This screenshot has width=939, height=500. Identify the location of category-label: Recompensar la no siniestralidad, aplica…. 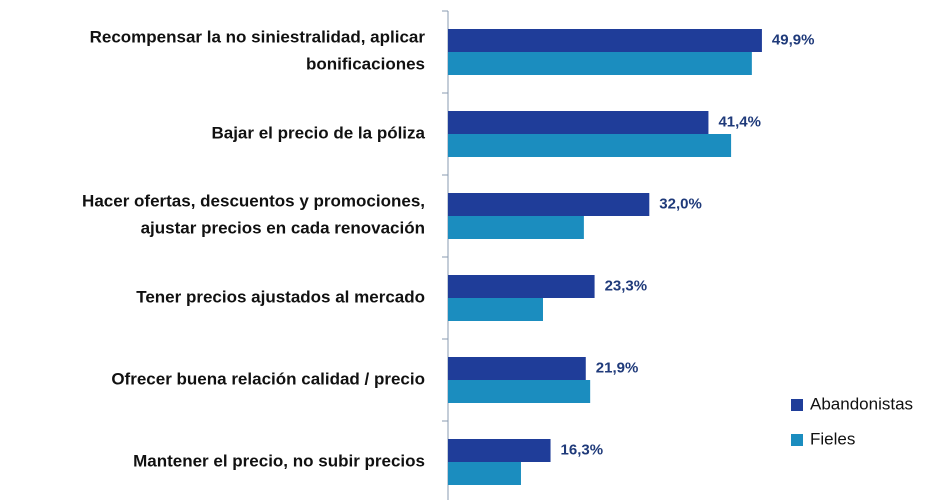
(258, 51).